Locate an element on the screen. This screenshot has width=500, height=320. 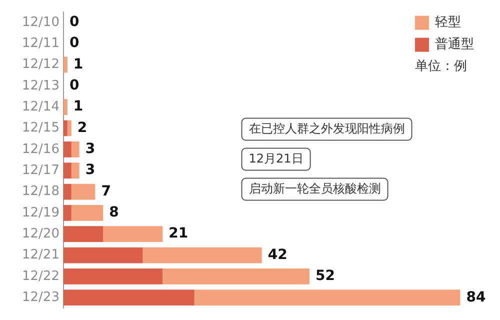
y-tick-label: 12/16 is located at coordinates (41, 149).